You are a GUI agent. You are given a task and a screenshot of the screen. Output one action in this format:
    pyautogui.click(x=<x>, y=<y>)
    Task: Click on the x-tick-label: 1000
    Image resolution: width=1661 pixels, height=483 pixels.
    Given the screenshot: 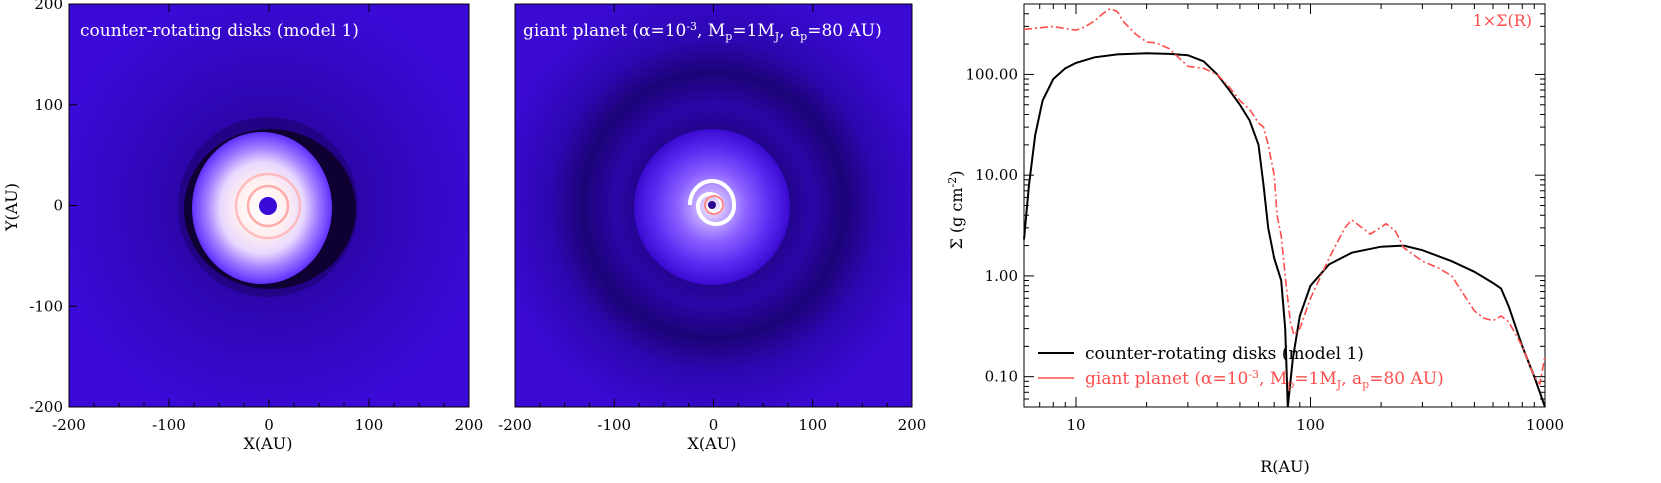 What is the action you would take?
    pyautogui.click(x=1545, y=425)
    